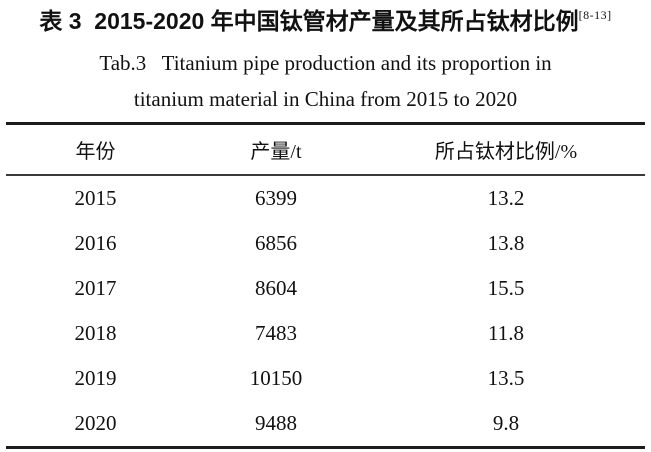 The height and width of the screenshot is (452, 651). What do you see at coordinates (325, 198) in the screenshot?
I see `table-row: 2015 6399 13.2` at bounding box center [325, 198].